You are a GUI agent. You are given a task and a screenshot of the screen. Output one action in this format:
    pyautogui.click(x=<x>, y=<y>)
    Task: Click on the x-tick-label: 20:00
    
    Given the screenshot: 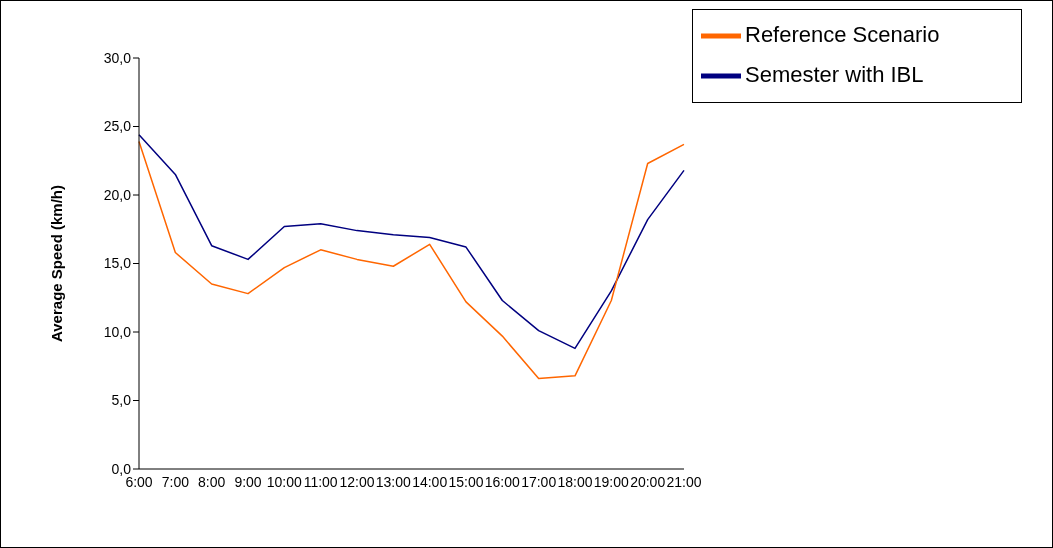 What is the action you would take?
    pyautogui.click(x=648, y=481)
    